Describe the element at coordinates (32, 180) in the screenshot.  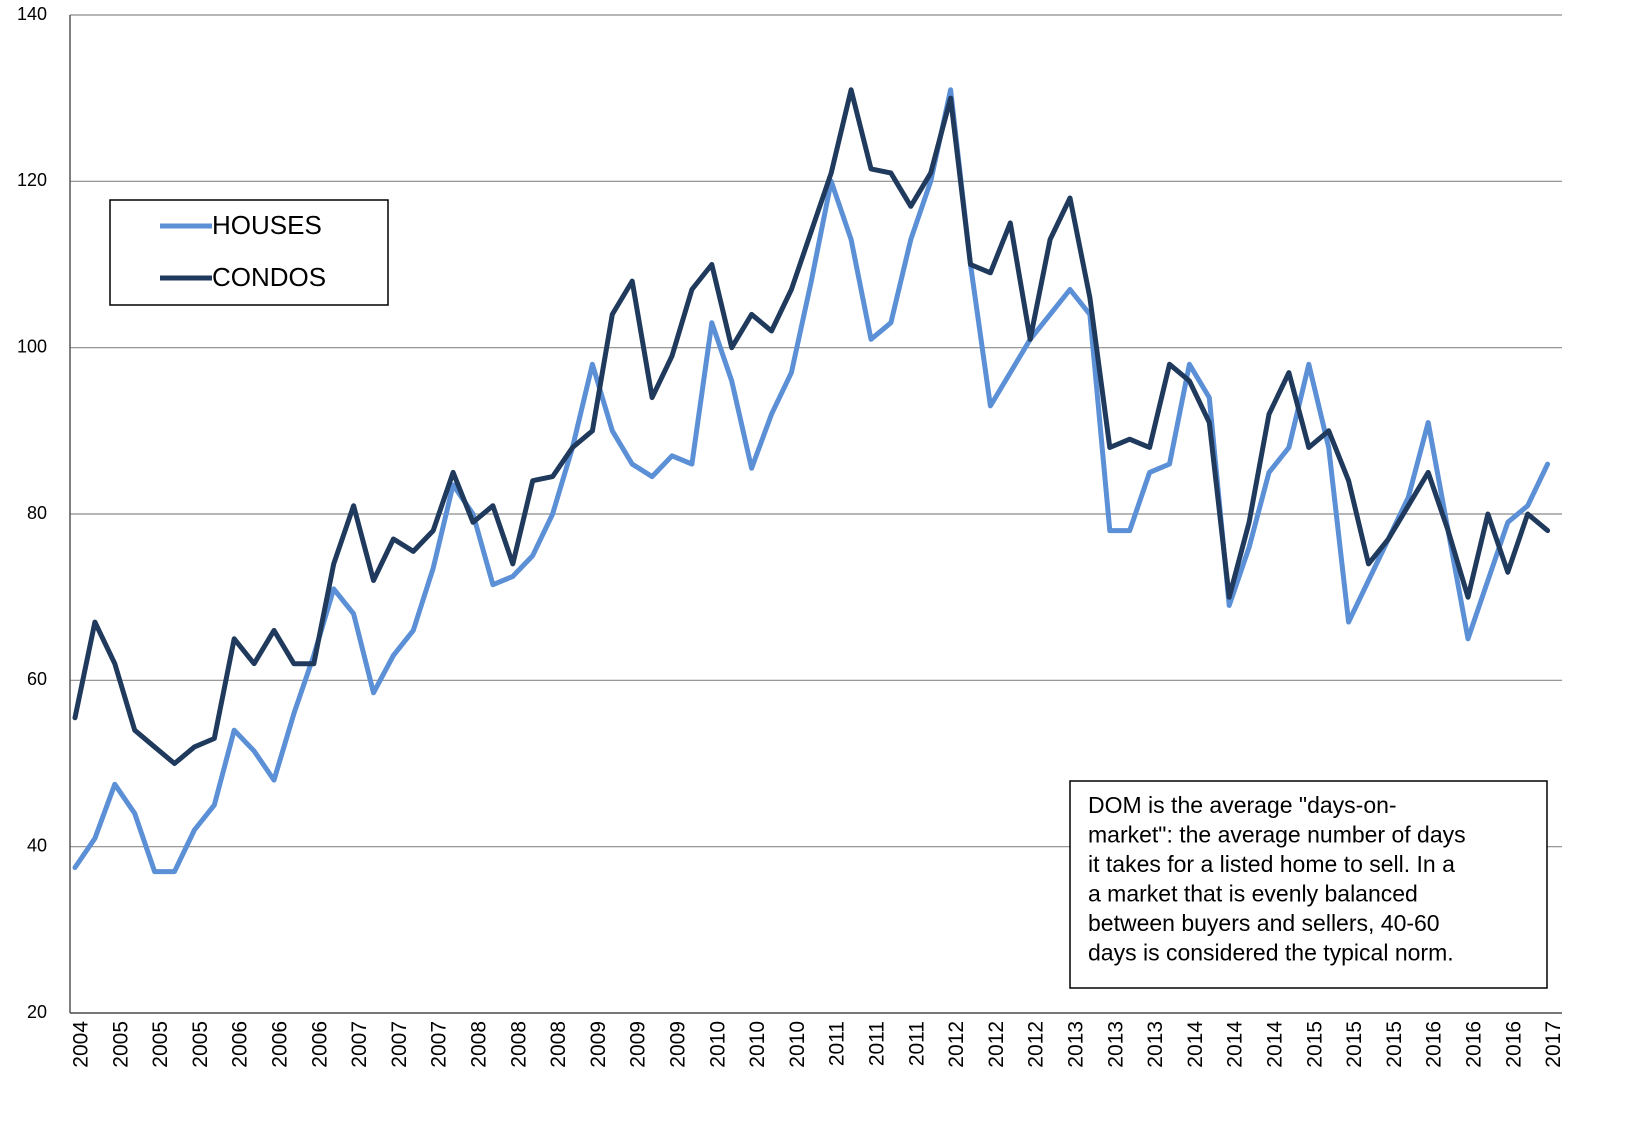
I see `y-tick-label: 120` at that location.